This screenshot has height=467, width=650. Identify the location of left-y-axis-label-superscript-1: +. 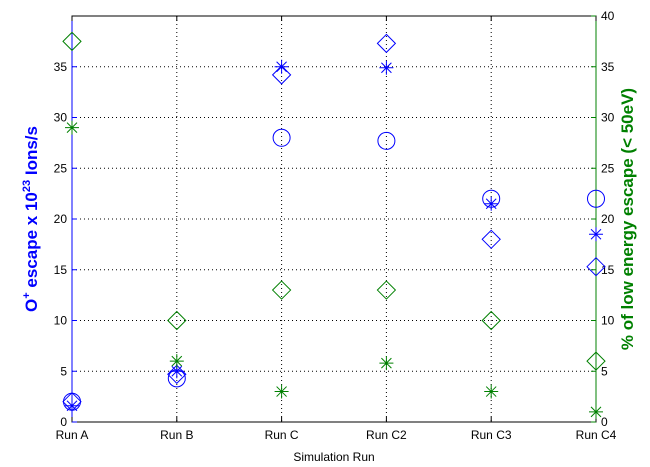
(27, 295).